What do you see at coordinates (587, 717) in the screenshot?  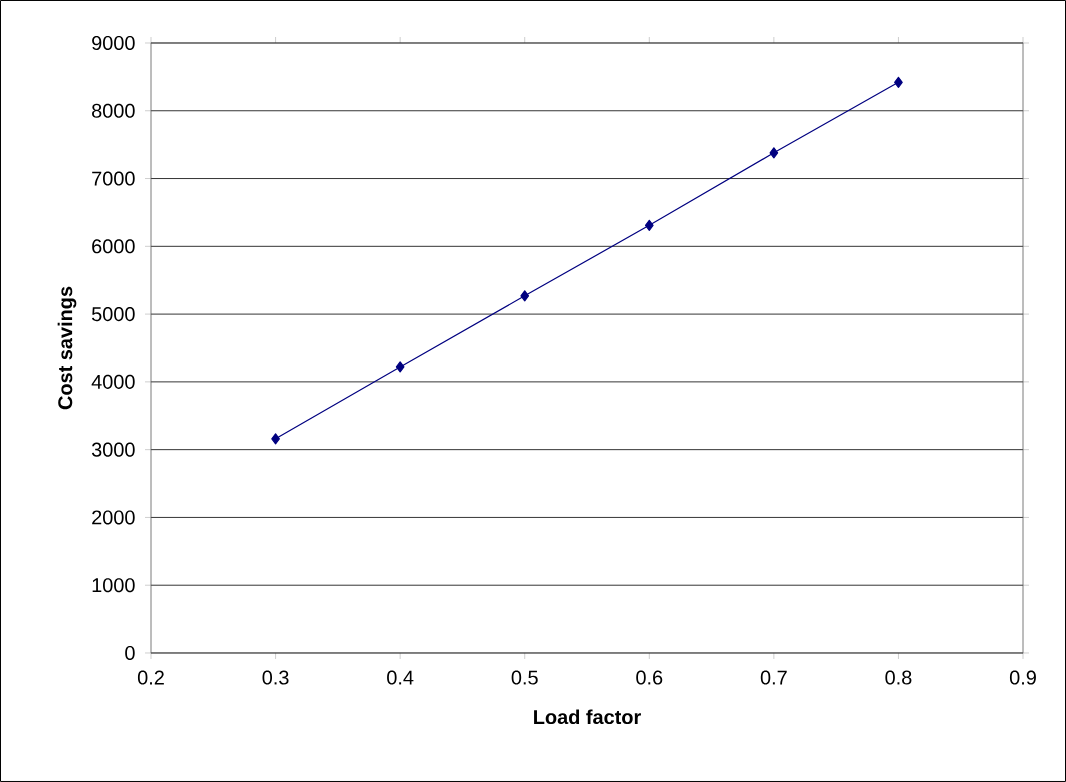 I see `x-axis-title: Load factor` at bounding box center [587, 717].